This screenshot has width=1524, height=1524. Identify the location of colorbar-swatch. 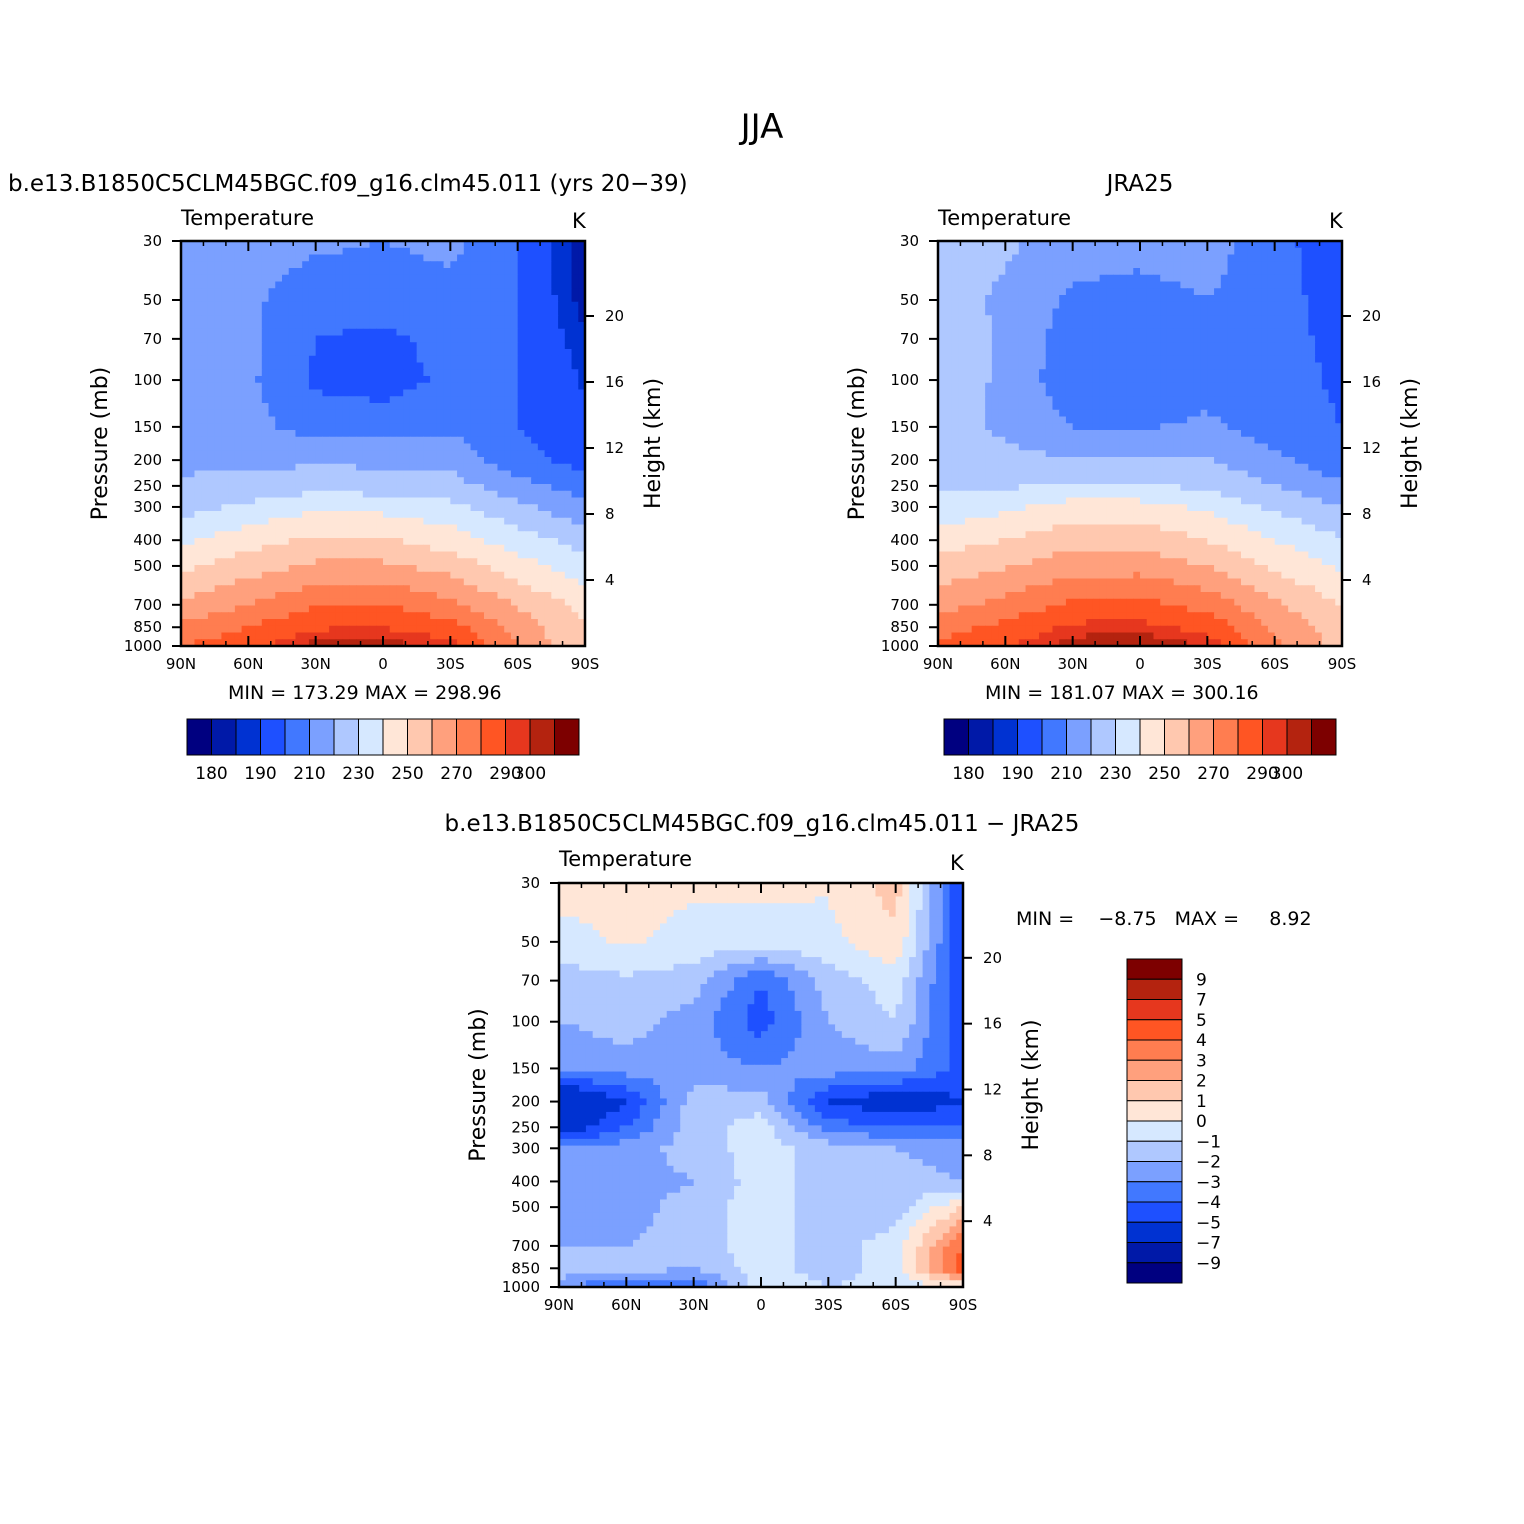
(444, 737).